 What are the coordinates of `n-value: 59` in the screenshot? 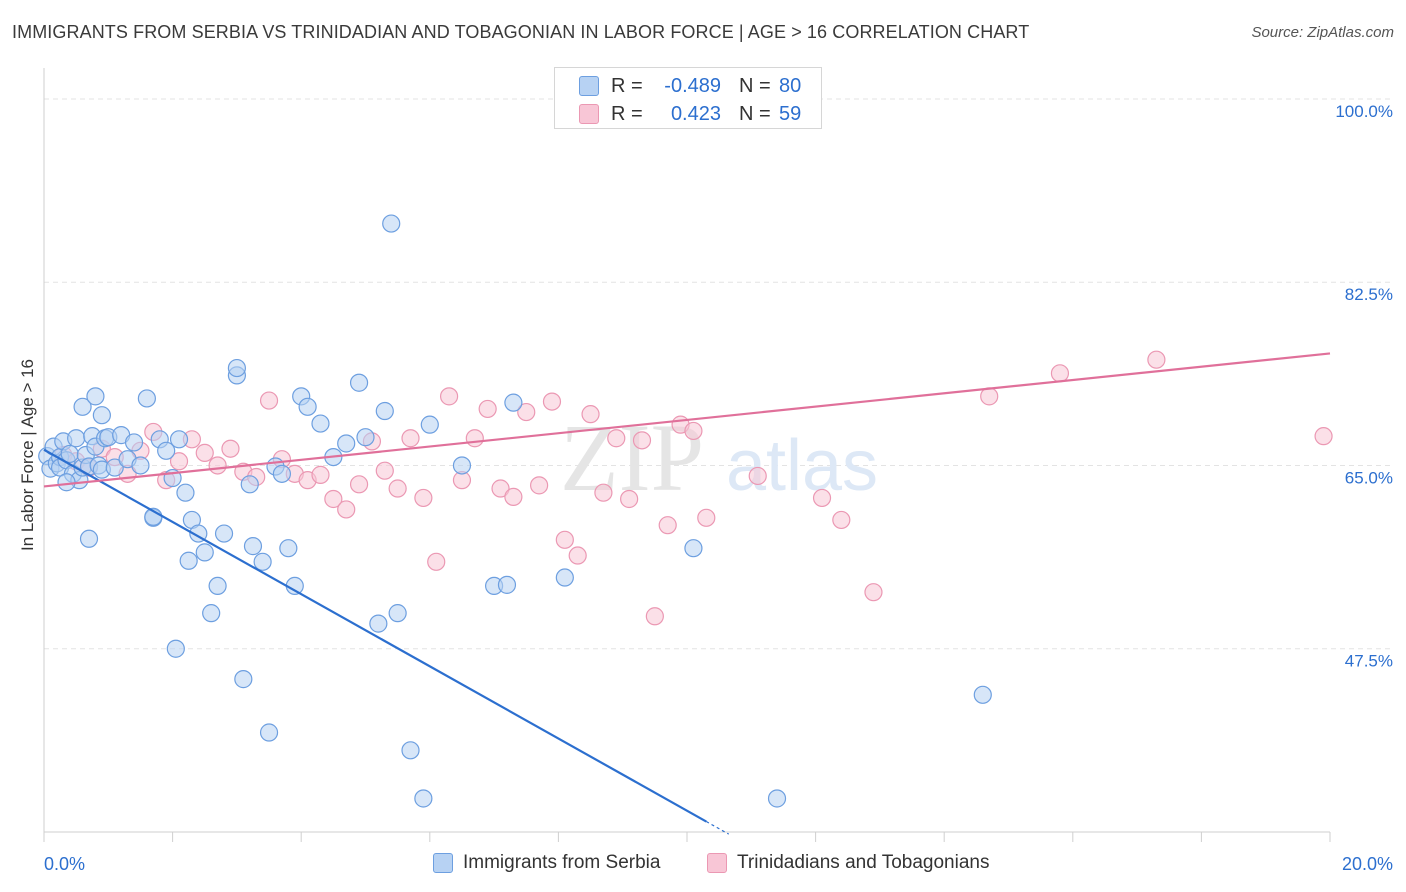 It's located at (790, 113).